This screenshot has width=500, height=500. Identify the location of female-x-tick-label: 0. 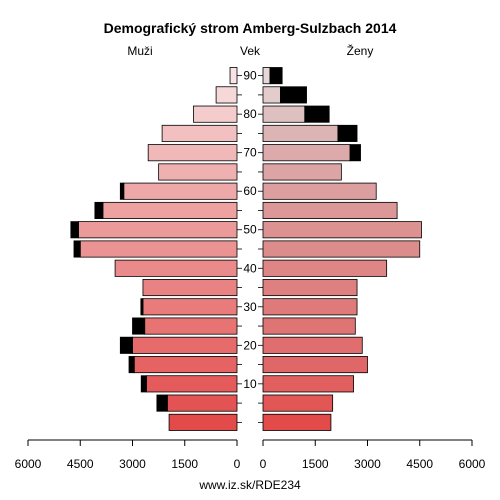
(263, 464).